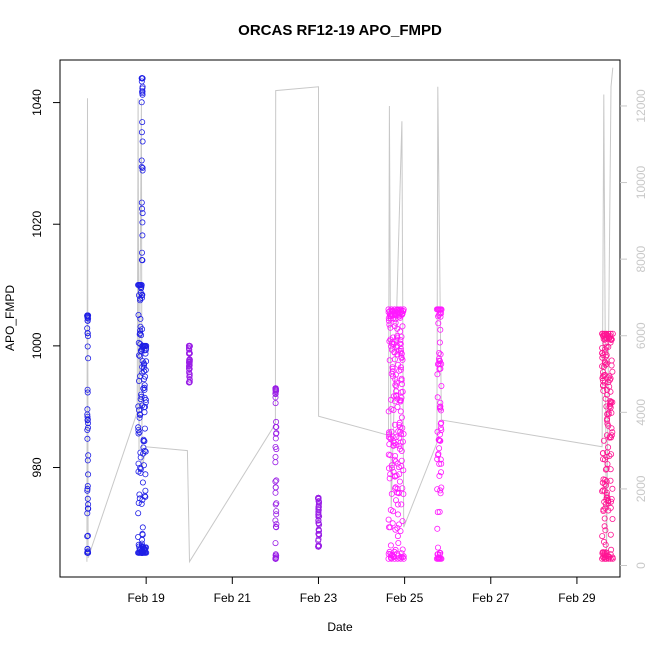 The height and width of the screenshot is (650, 650). Describe the element at coordinates (37, 224) in the screenshot. I see `y-tick-label: 1020` at that location.